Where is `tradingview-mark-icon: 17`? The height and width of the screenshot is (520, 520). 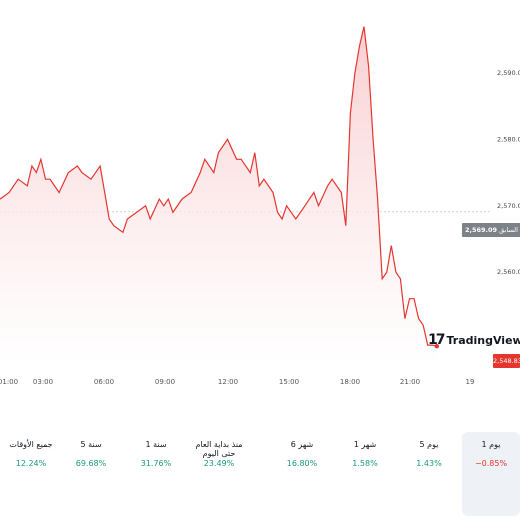
tradingview-mark-icon: 17 is located at coordinates (437, 340).